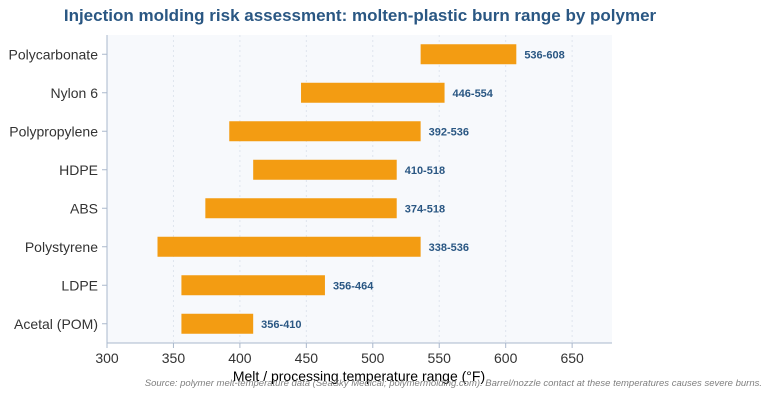 Image resolution: width=770 pixels, height=400 pixels. Describe the element at coordinates (449, 248) in the screenshot. I see `data-label: 338-536` at that location.